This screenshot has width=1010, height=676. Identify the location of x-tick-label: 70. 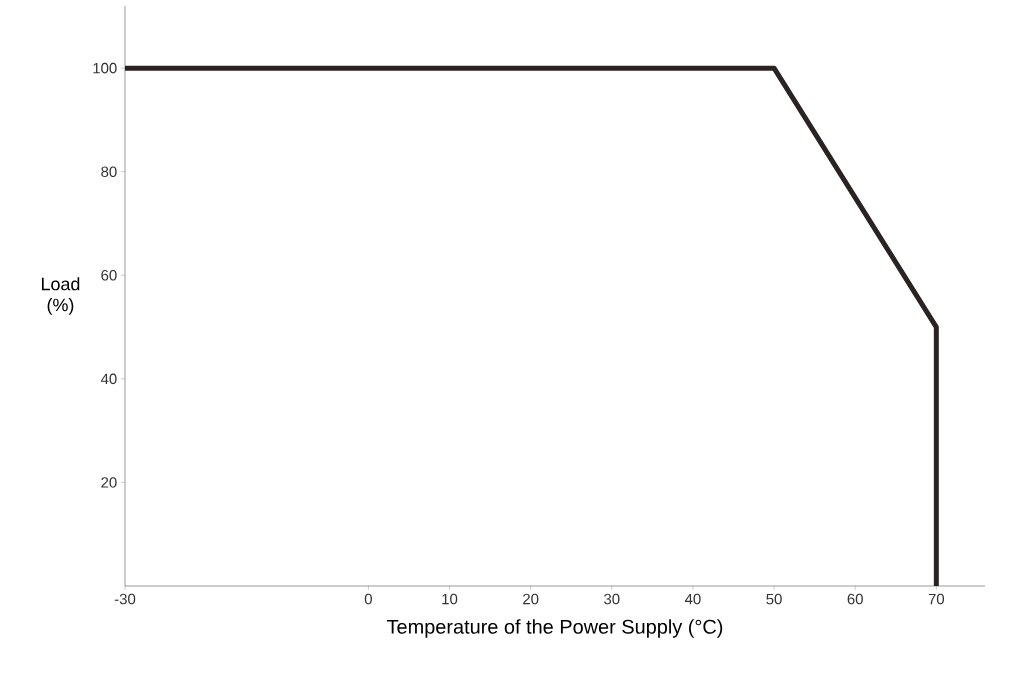
(936, 599).